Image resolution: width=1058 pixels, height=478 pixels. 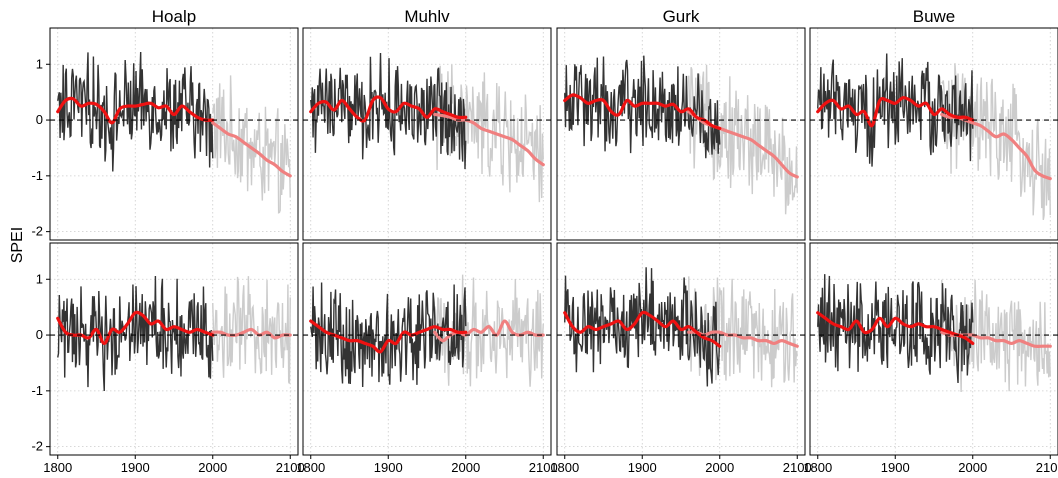 What do you see at coordinates (934, 16) in the screenshot?
I see `facet-title-buwe: Buwe` at bounding box center [934, 16].